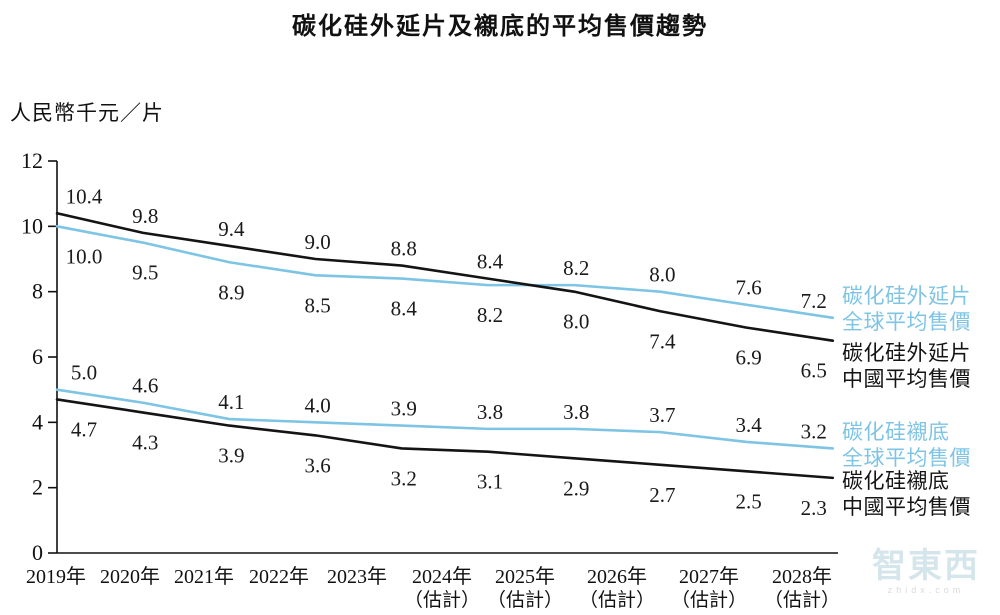 This screenshot has width=1000, height=615. Describe the element at coordinates (317, 465) in the screenshot. I see `data-label: 3.6` at that location.